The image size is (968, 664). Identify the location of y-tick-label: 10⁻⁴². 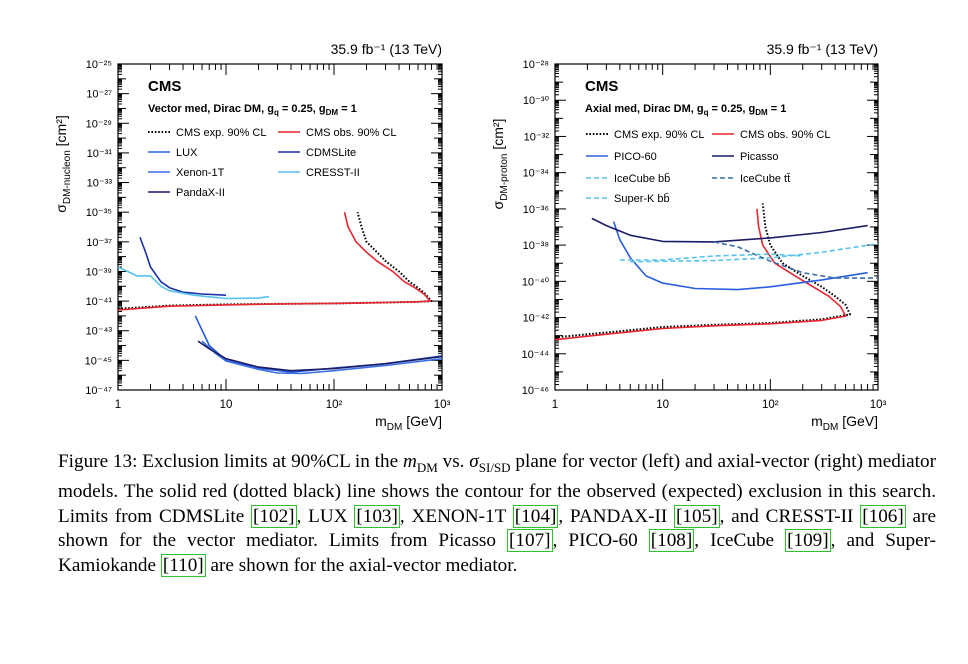
(536, 319).